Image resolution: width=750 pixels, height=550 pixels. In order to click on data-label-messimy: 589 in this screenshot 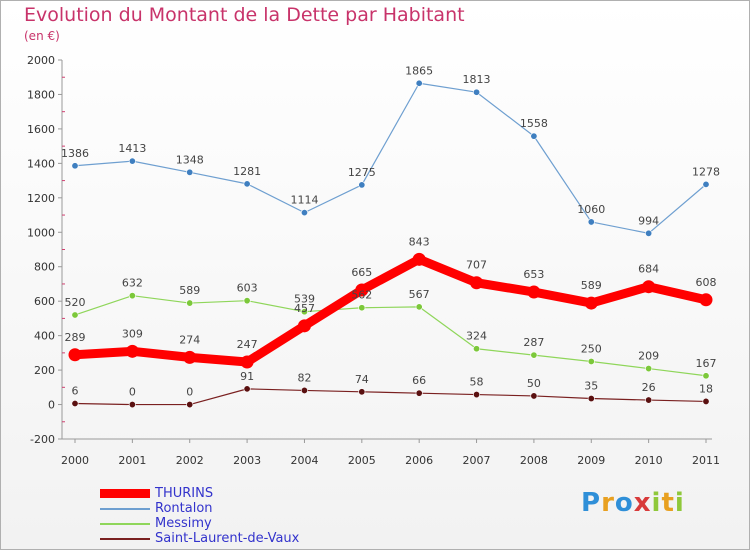, I will do `click(189, 290)`.